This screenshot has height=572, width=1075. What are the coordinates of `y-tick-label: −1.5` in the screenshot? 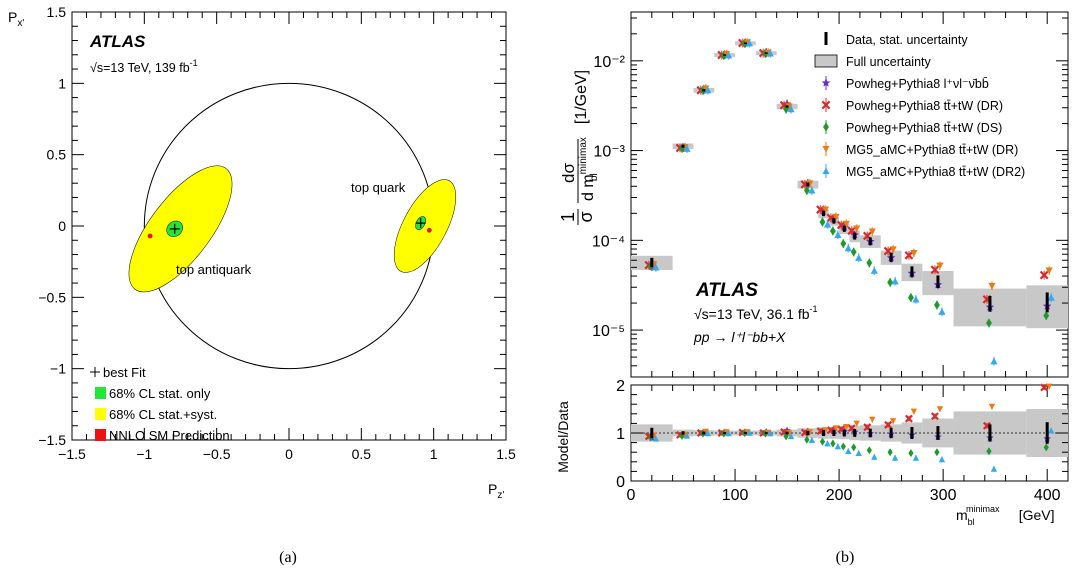 It's located at (52, 440).